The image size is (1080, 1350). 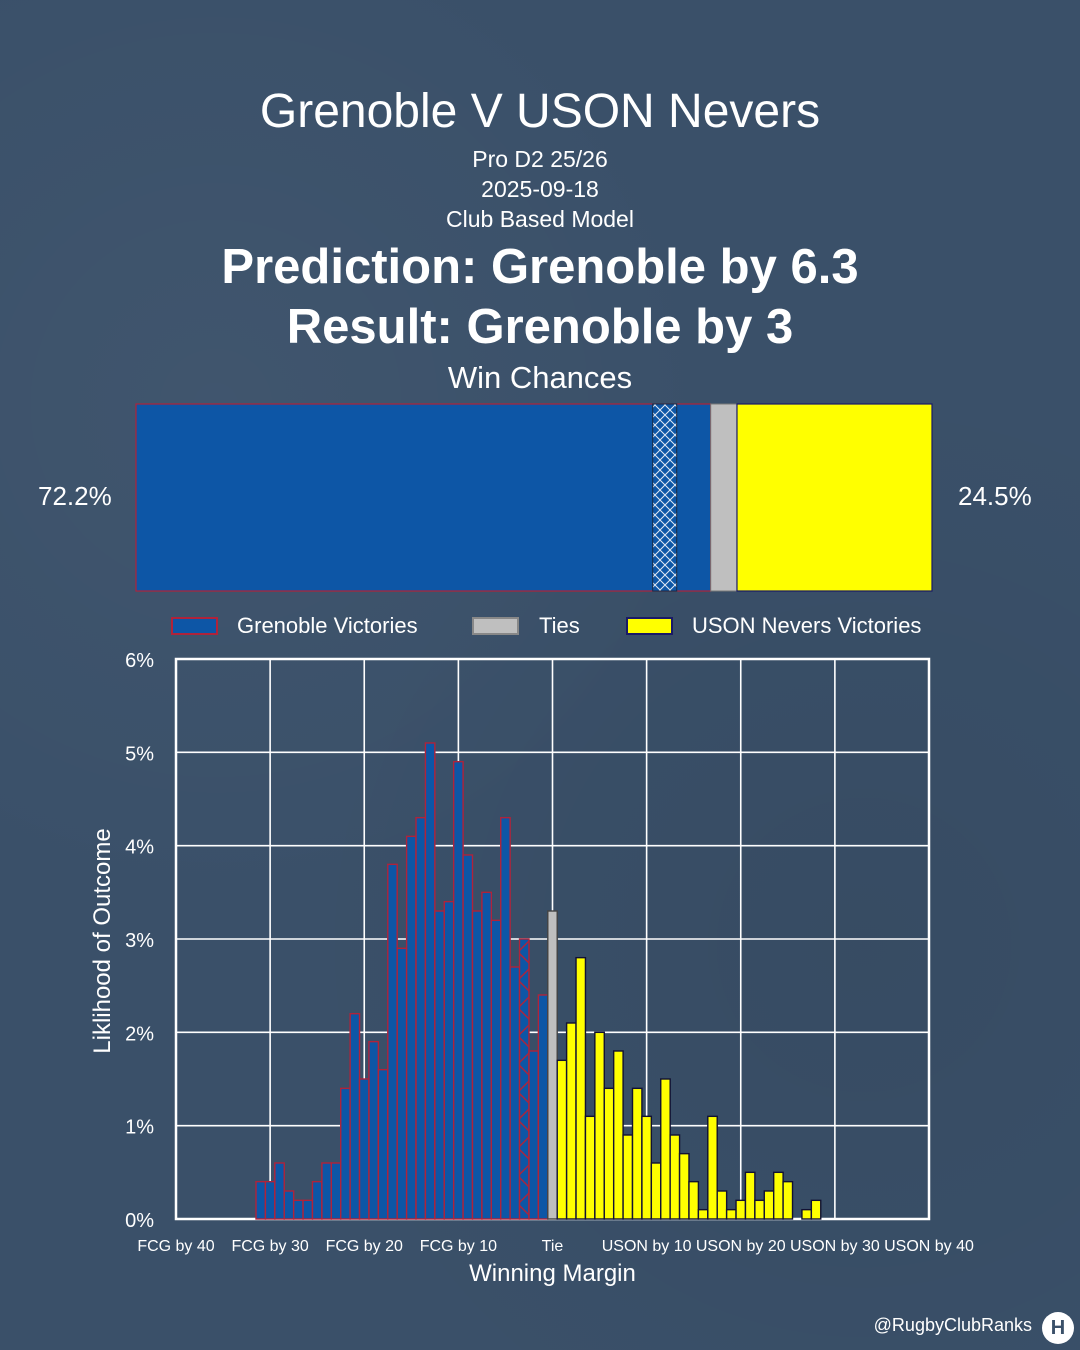 What do you see at coordinates (806, 625) in the screenshot?
I see `legend-label-2: USON Nevers Victories` at bounding box center [806, 625].